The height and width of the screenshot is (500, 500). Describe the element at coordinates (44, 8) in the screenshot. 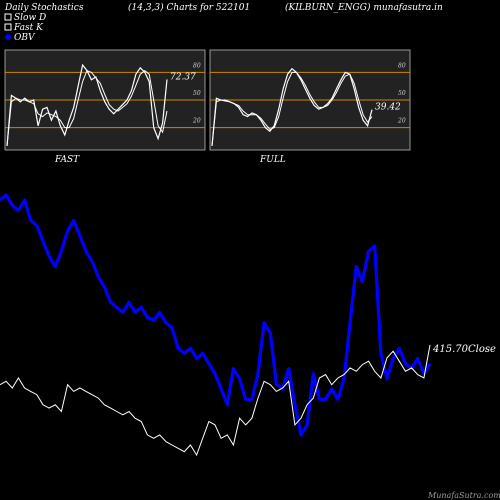

I see `title-left: Daily Stochastics` at that location.